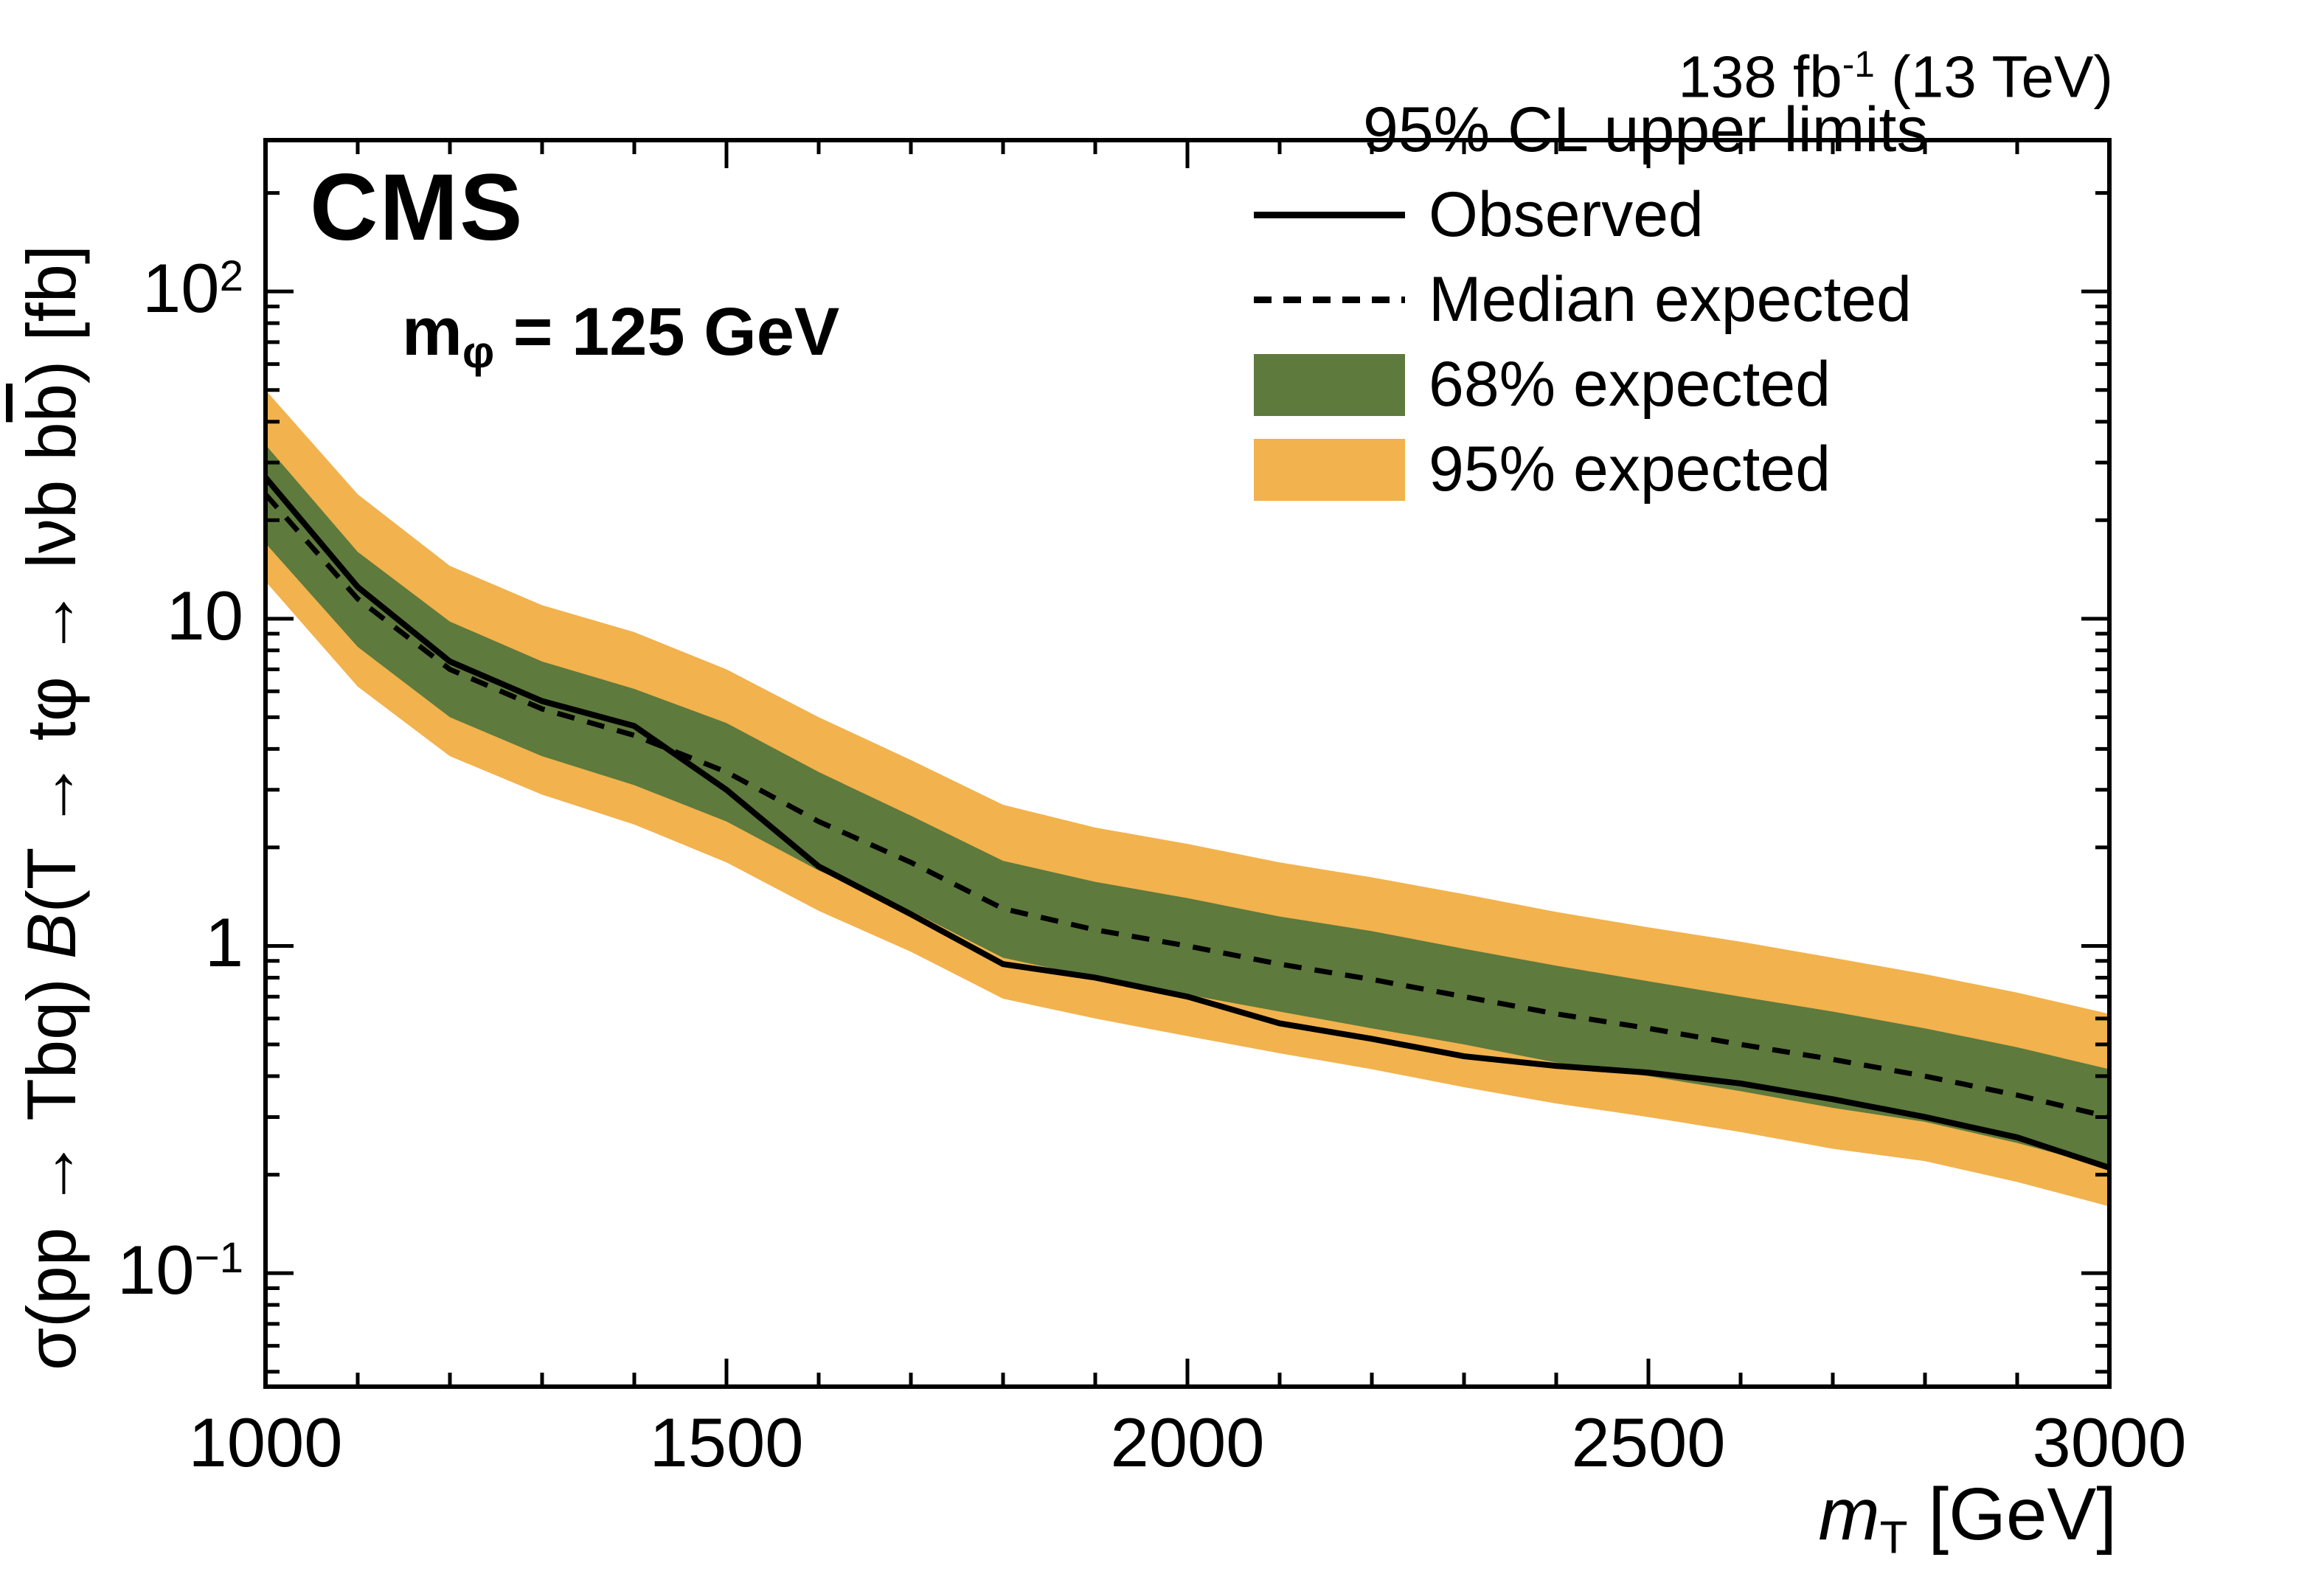 The width and height of the screenshot is (2324, 1574). I want to click on mass-subscript: φ, so click(479, 352).